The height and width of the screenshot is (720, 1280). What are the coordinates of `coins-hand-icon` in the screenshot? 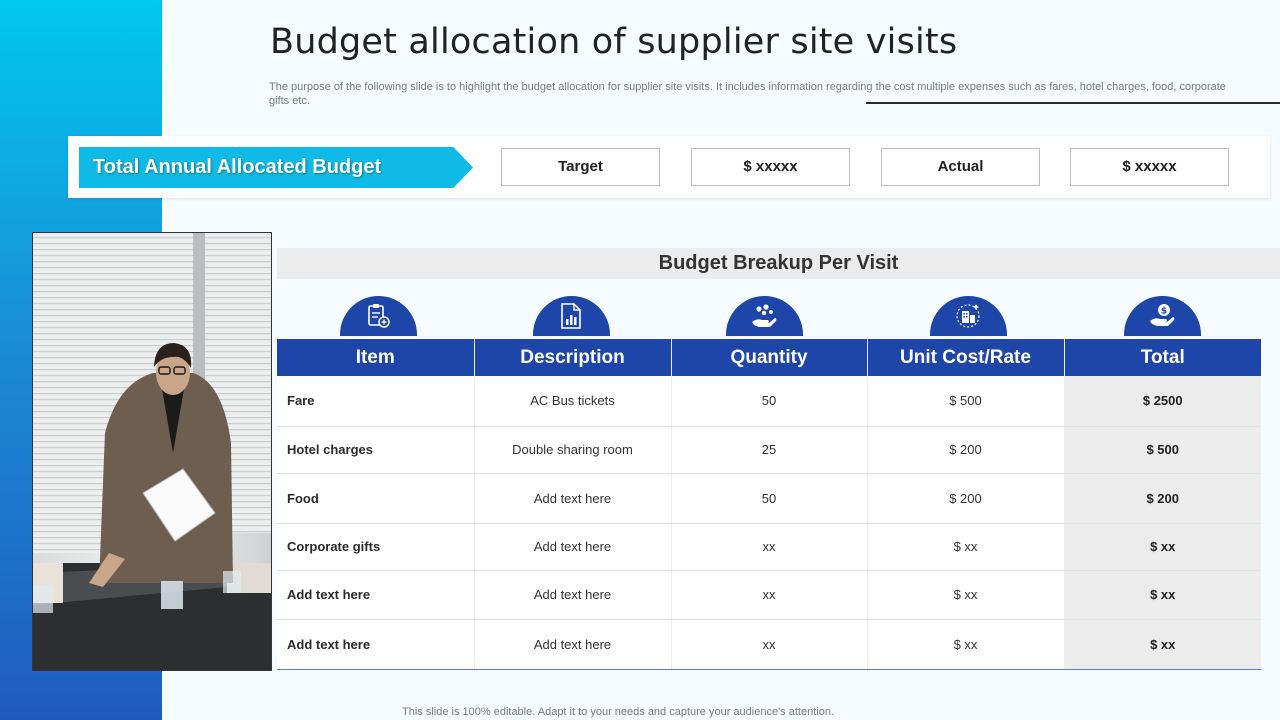 It's located at (764, 315).